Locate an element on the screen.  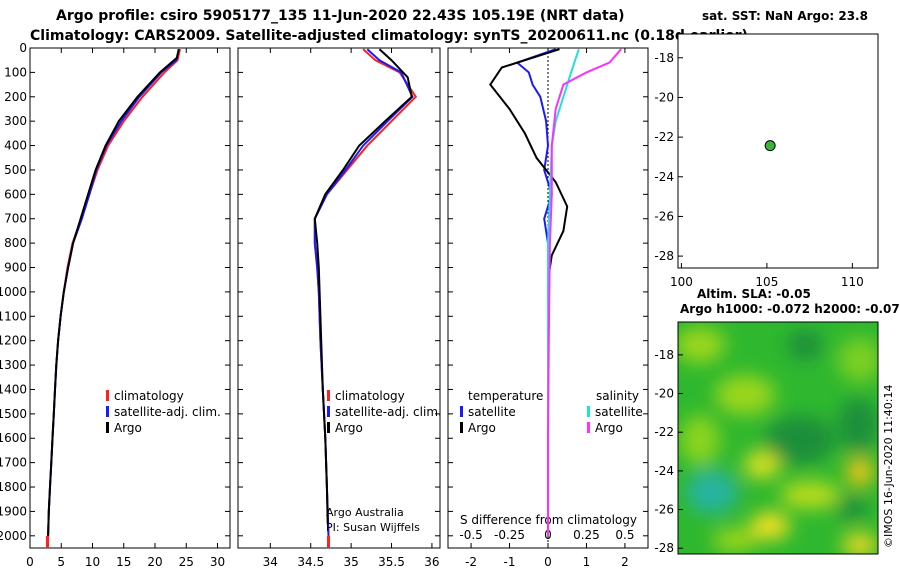
y-tick-label: 0 is located at coordinates (23, 48).